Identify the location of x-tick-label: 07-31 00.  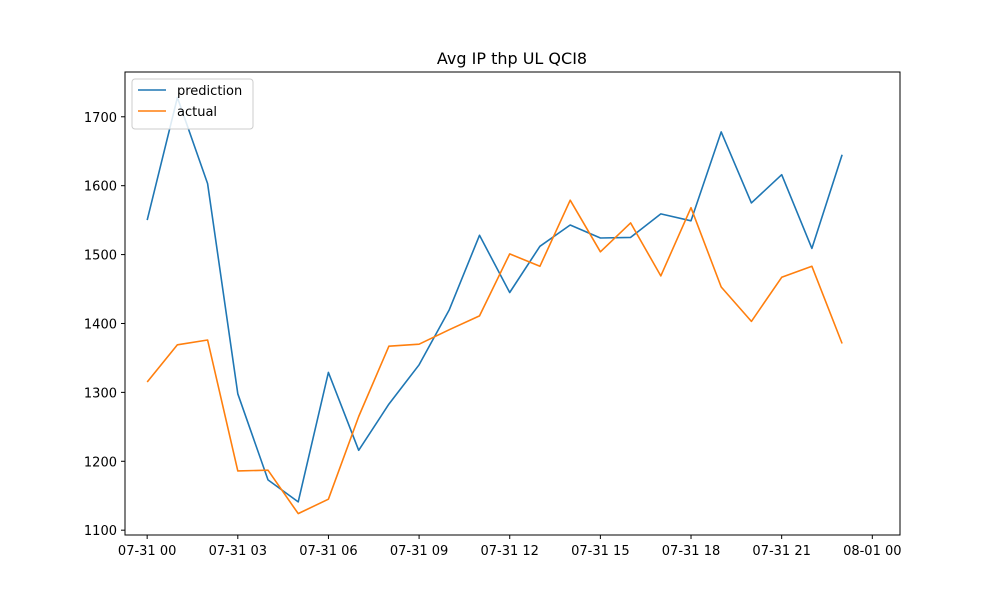
(147, 551).